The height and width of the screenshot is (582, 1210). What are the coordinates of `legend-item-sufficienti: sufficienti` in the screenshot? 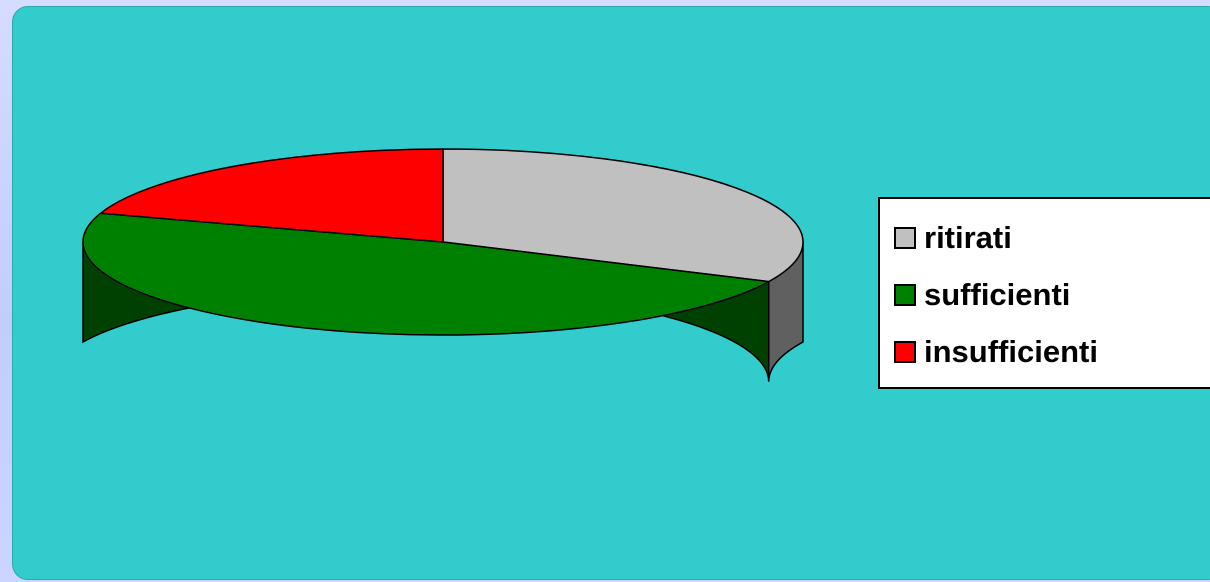 It's located at (1052, 294).